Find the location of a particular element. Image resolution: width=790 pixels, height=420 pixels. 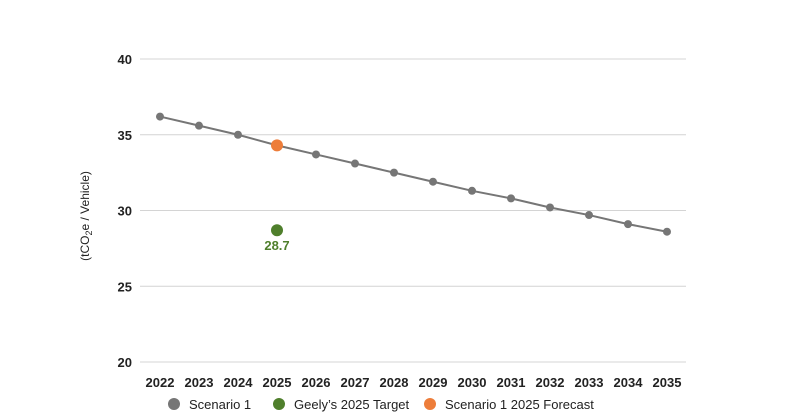

legend-item-0: Scenario 1 is located at coordinates (209, 404).